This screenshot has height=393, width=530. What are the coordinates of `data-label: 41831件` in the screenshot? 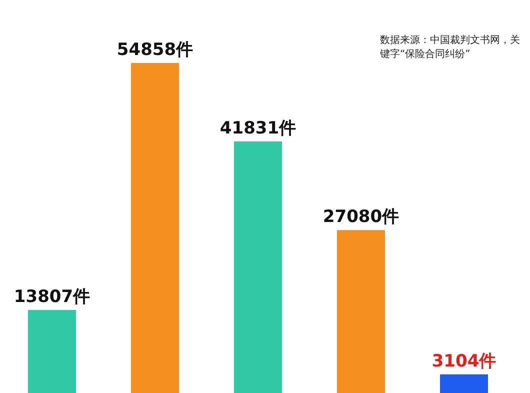 It's located at (258, 128).